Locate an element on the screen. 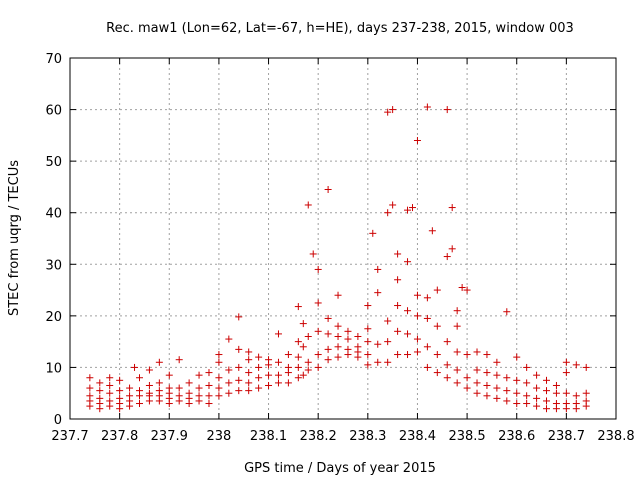  y-tick-label: 60 is located at coordinates (53, 111).